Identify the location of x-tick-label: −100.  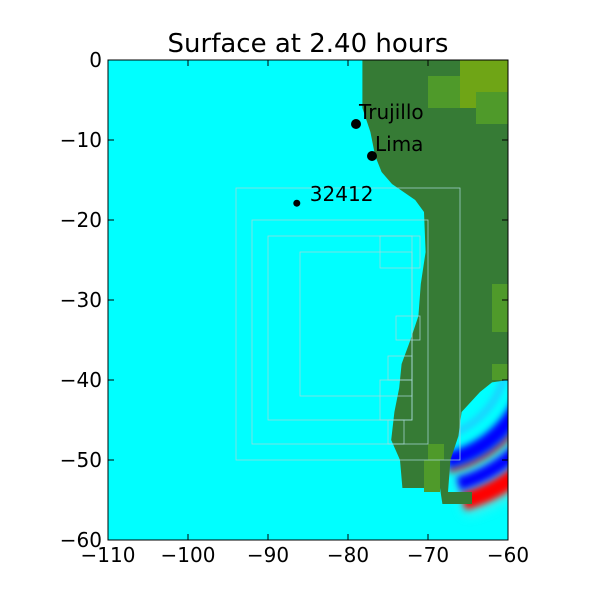
(188, 555).